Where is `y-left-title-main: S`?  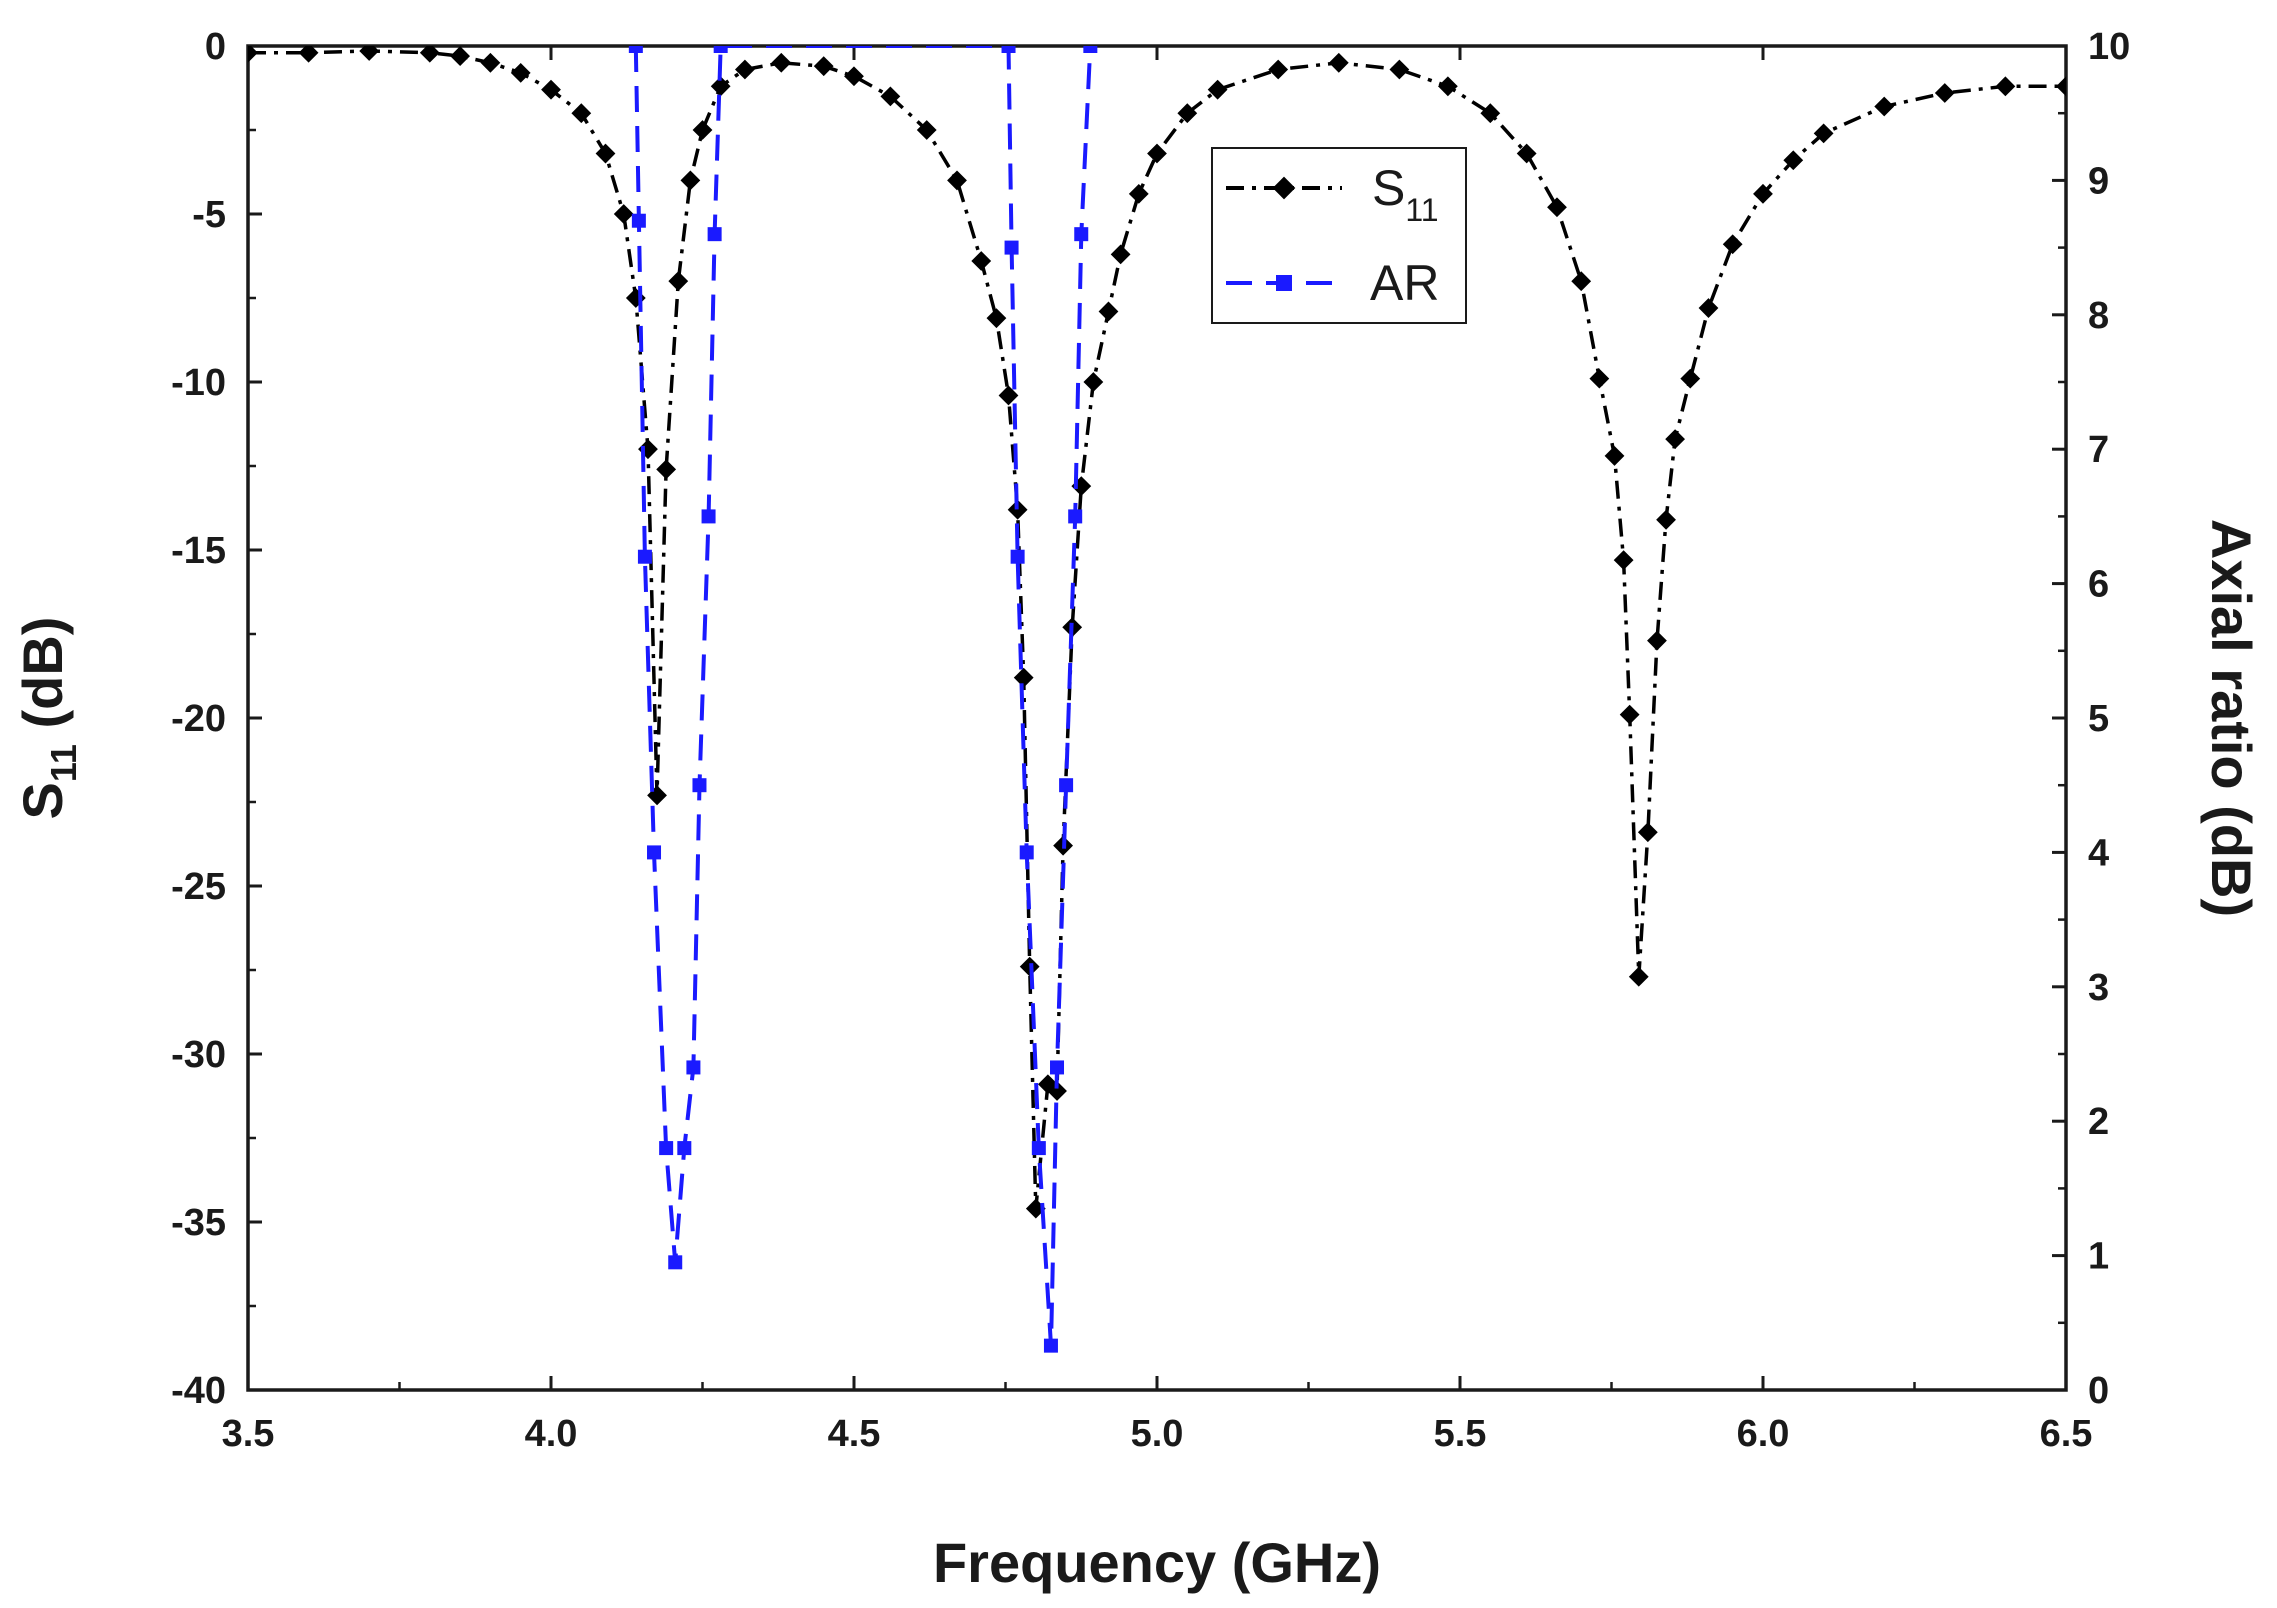 y-left-title-main: S is located at coordinates (42, 800).